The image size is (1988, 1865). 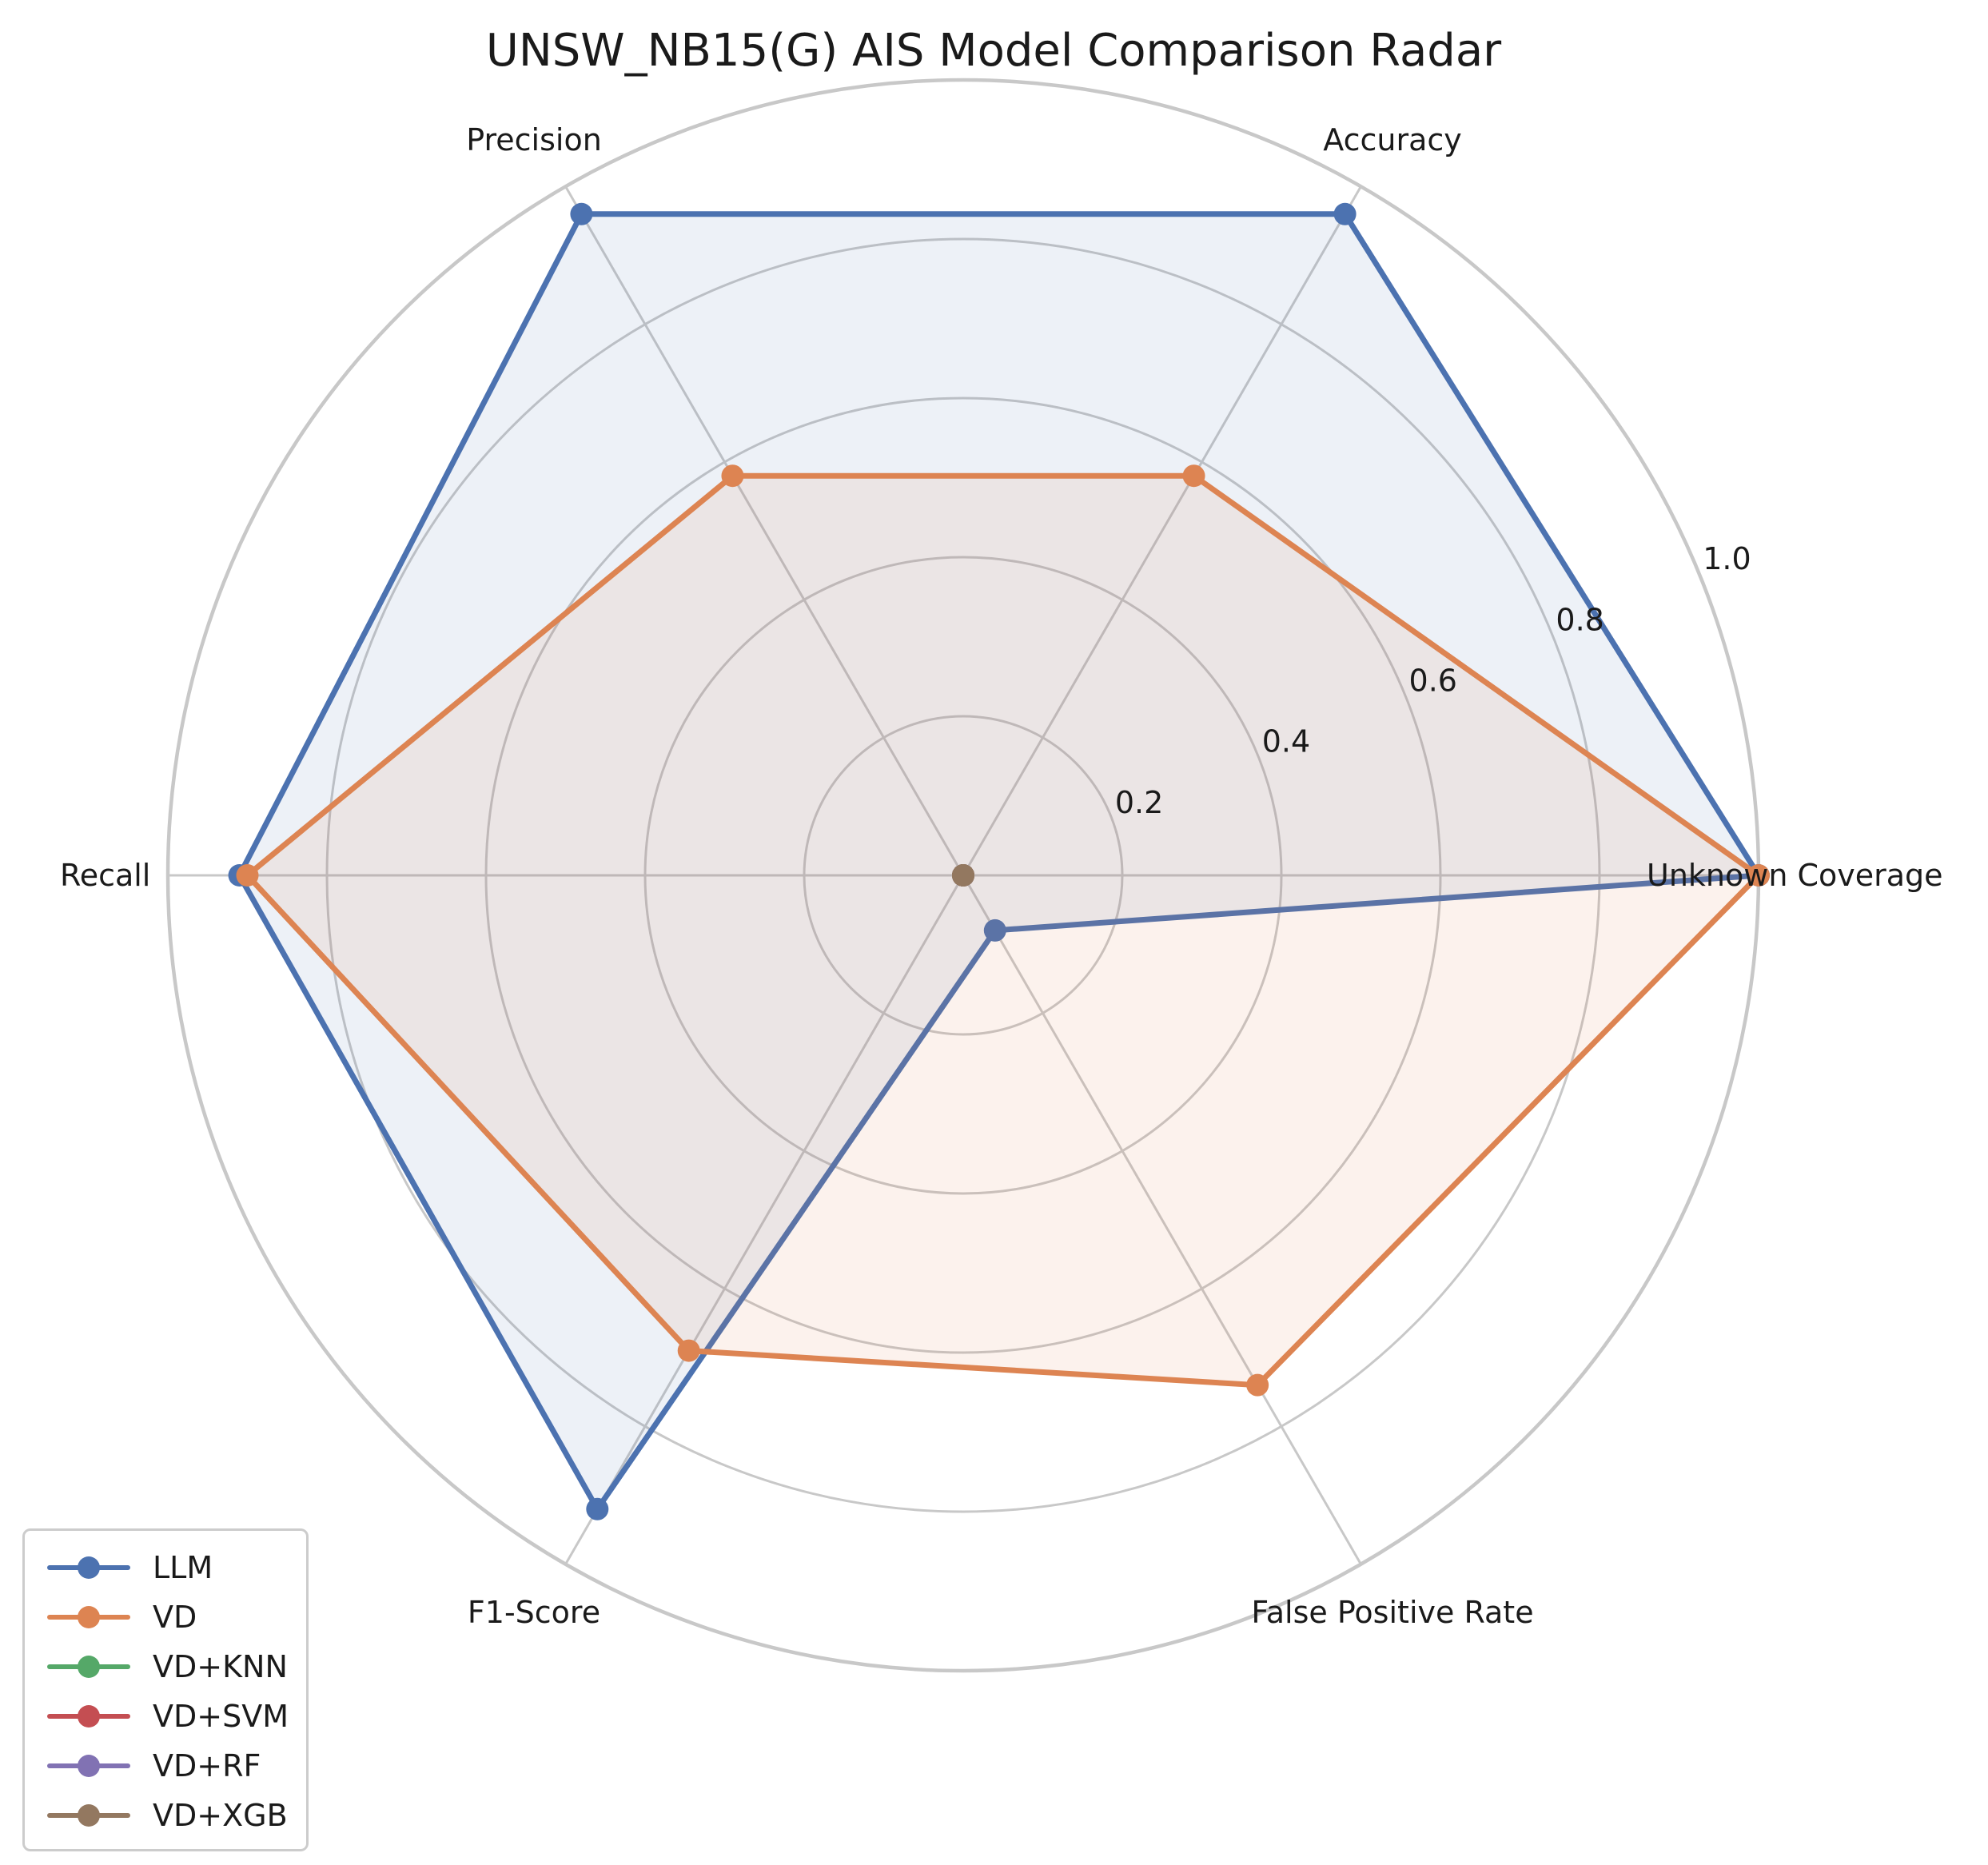 I want to click on axis-label-1: Accuracy, so click(x=1392, y=139).